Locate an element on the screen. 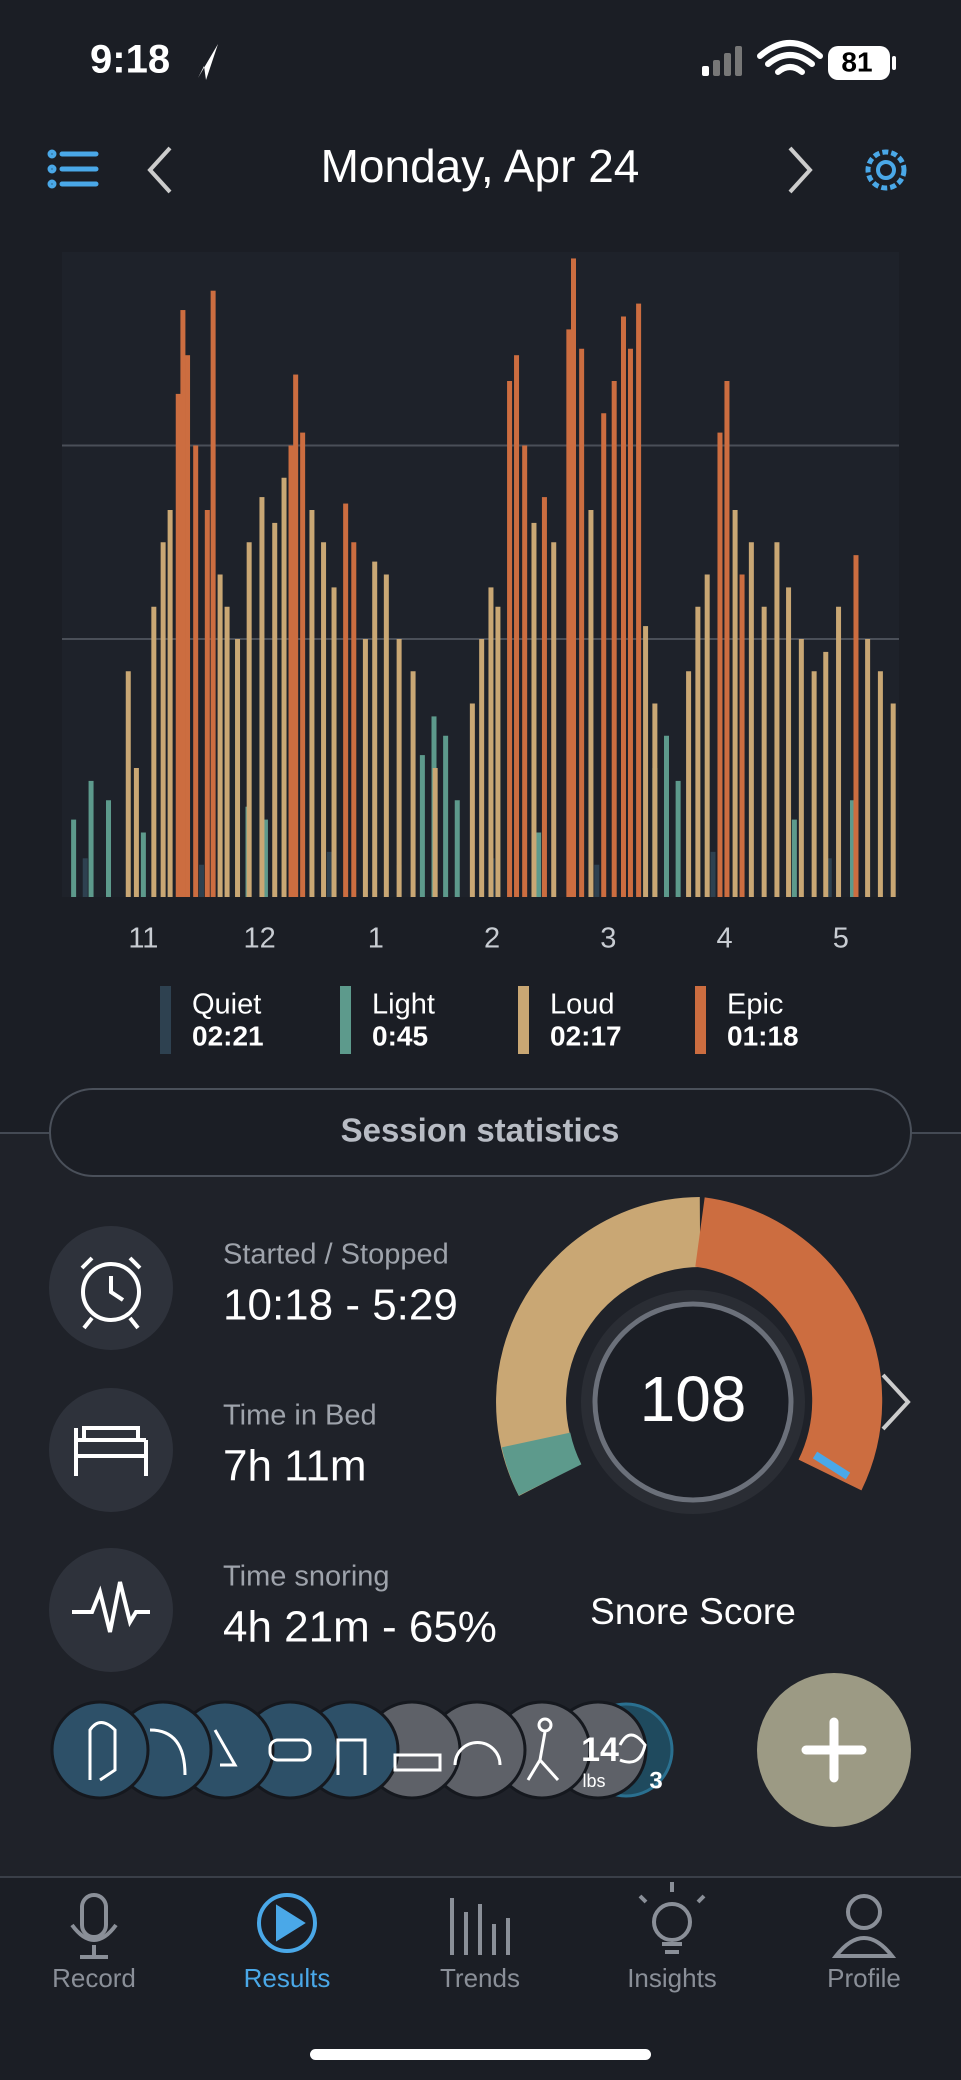  remedy-icons is located at coordinates (362, 1750).